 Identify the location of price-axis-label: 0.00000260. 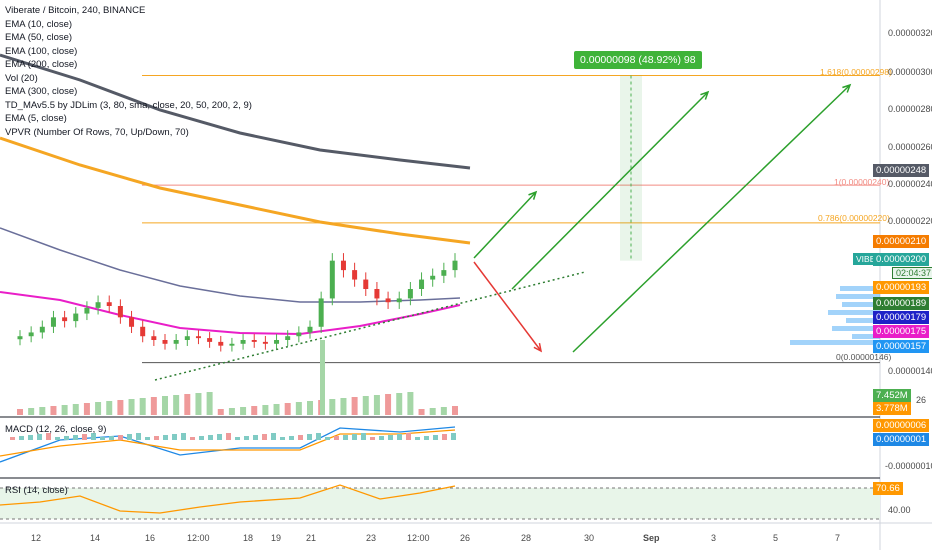
(910, 147).